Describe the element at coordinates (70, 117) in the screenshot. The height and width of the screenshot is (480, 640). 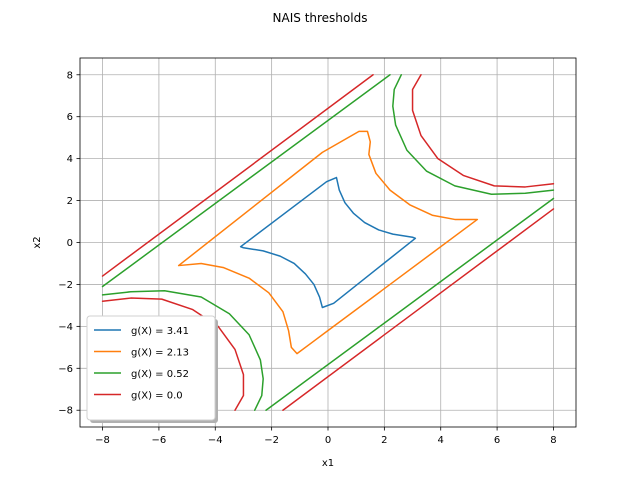
I see `y-tick-label: 6` at that location.